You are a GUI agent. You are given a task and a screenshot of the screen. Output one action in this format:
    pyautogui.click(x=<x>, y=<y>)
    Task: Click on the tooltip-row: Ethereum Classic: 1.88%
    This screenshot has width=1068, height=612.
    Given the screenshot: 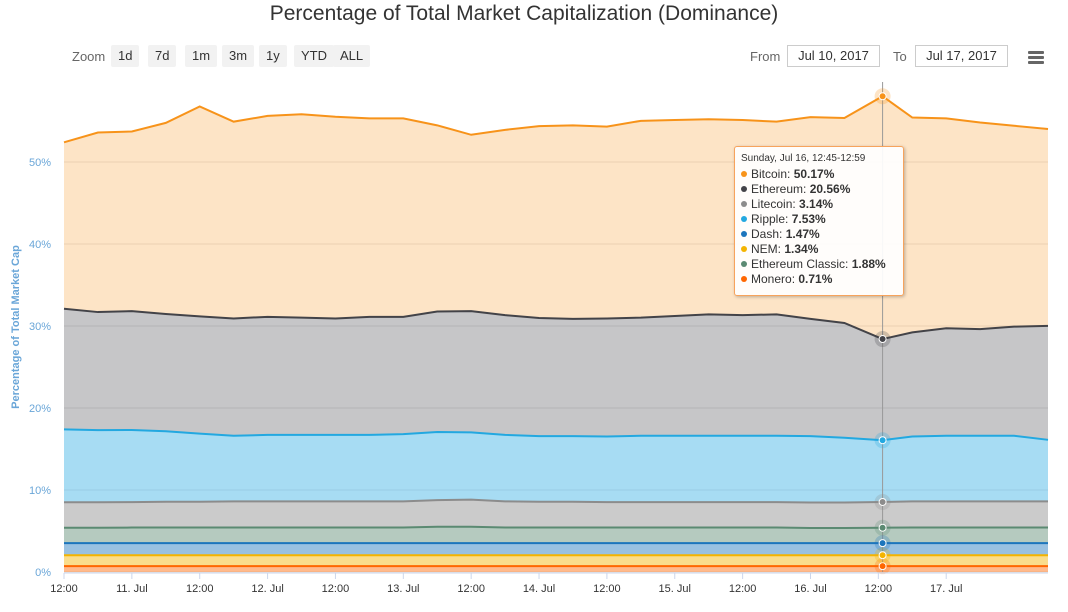 What is the action you would take?
    pyautogui.click(x=819, y=264)
    